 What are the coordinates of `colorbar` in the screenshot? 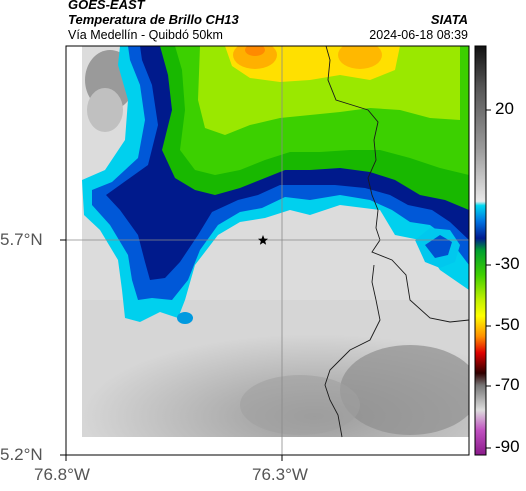 It's located at (480, 250).